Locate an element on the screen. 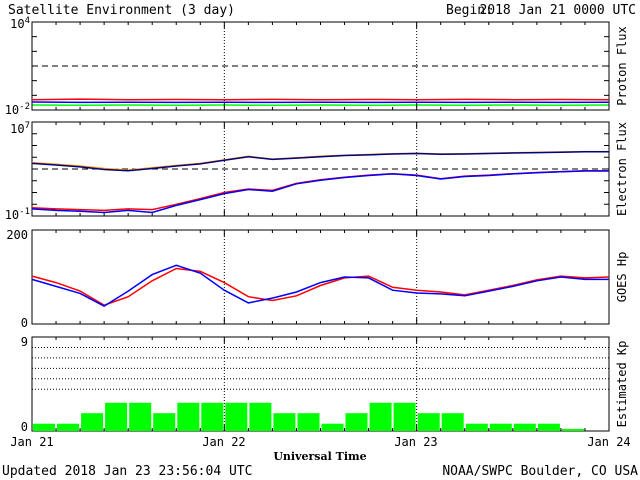 This screenshot has width=640, height=480. proton-ytick-top-base: 10 is located at coordinates (17, 24).